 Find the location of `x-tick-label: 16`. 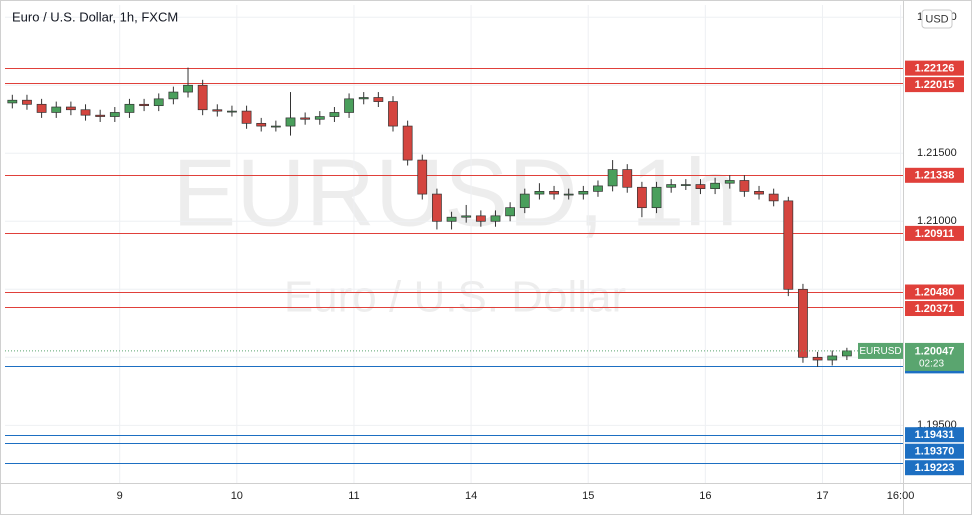

x-tick-label: 16 is located at coordinates (705, 496).